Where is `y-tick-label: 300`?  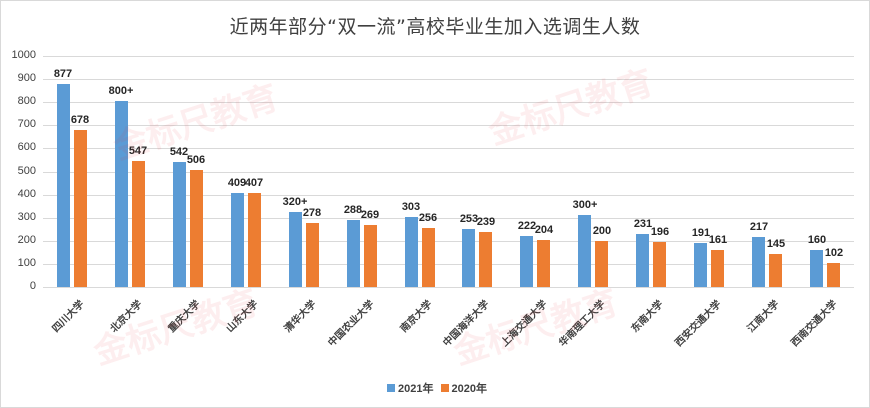
y-tick-label: 300 is located at coordinates (26, 217).